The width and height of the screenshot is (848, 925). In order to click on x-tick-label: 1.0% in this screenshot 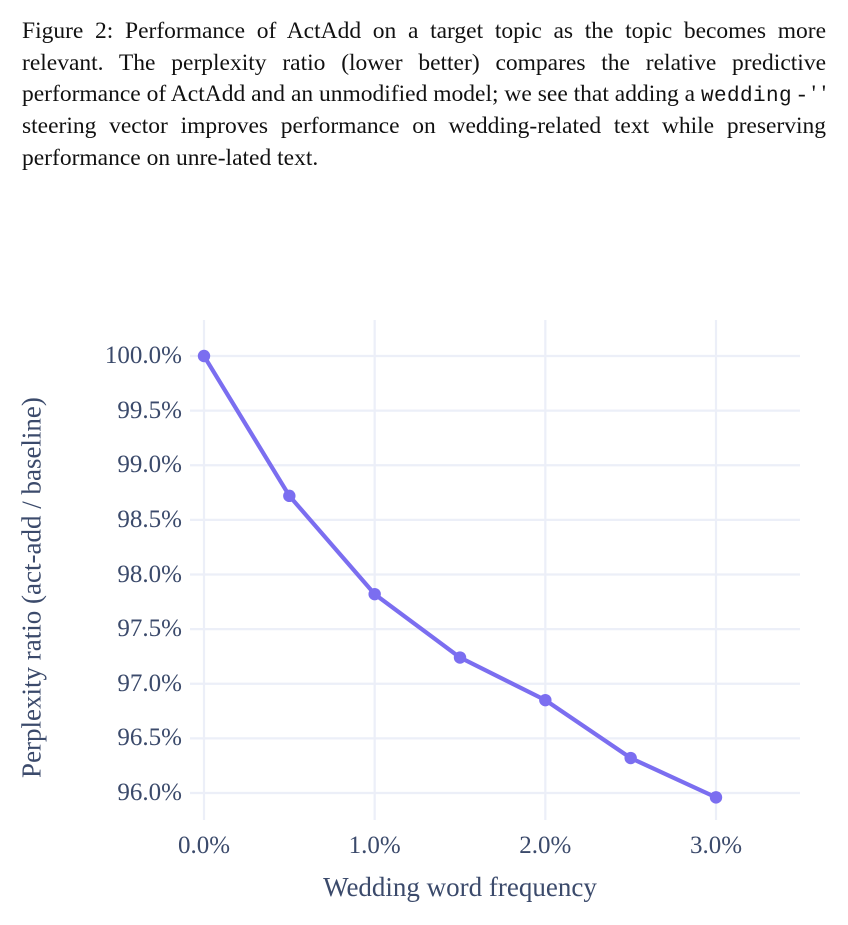, I will do `click(374, 845)`.